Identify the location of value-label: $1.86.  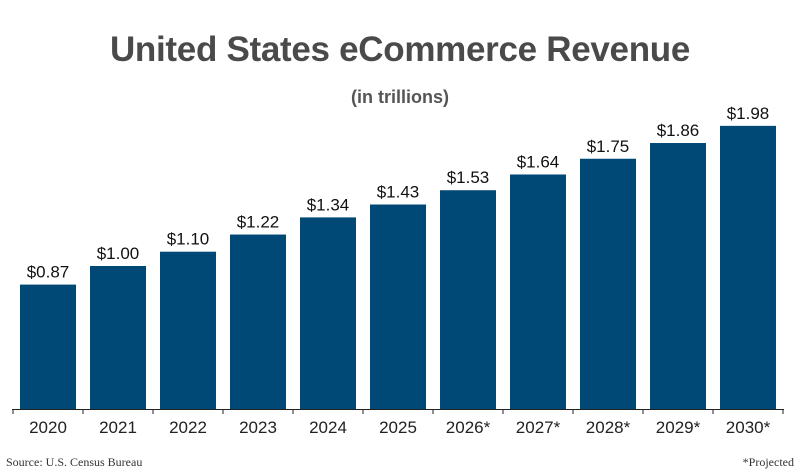
(678, 130).